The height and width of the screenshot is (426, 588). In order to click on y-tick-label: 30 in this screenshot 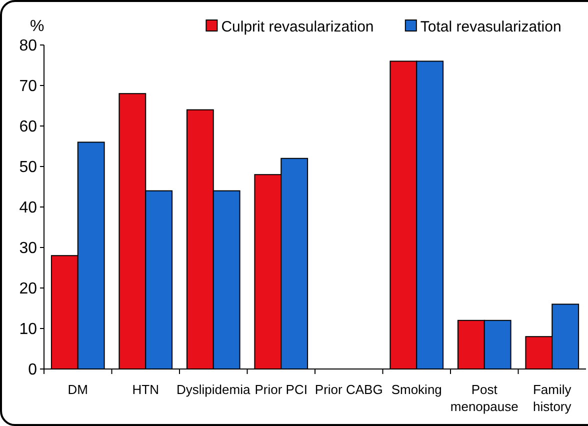, I will do `click(28, 249)`.